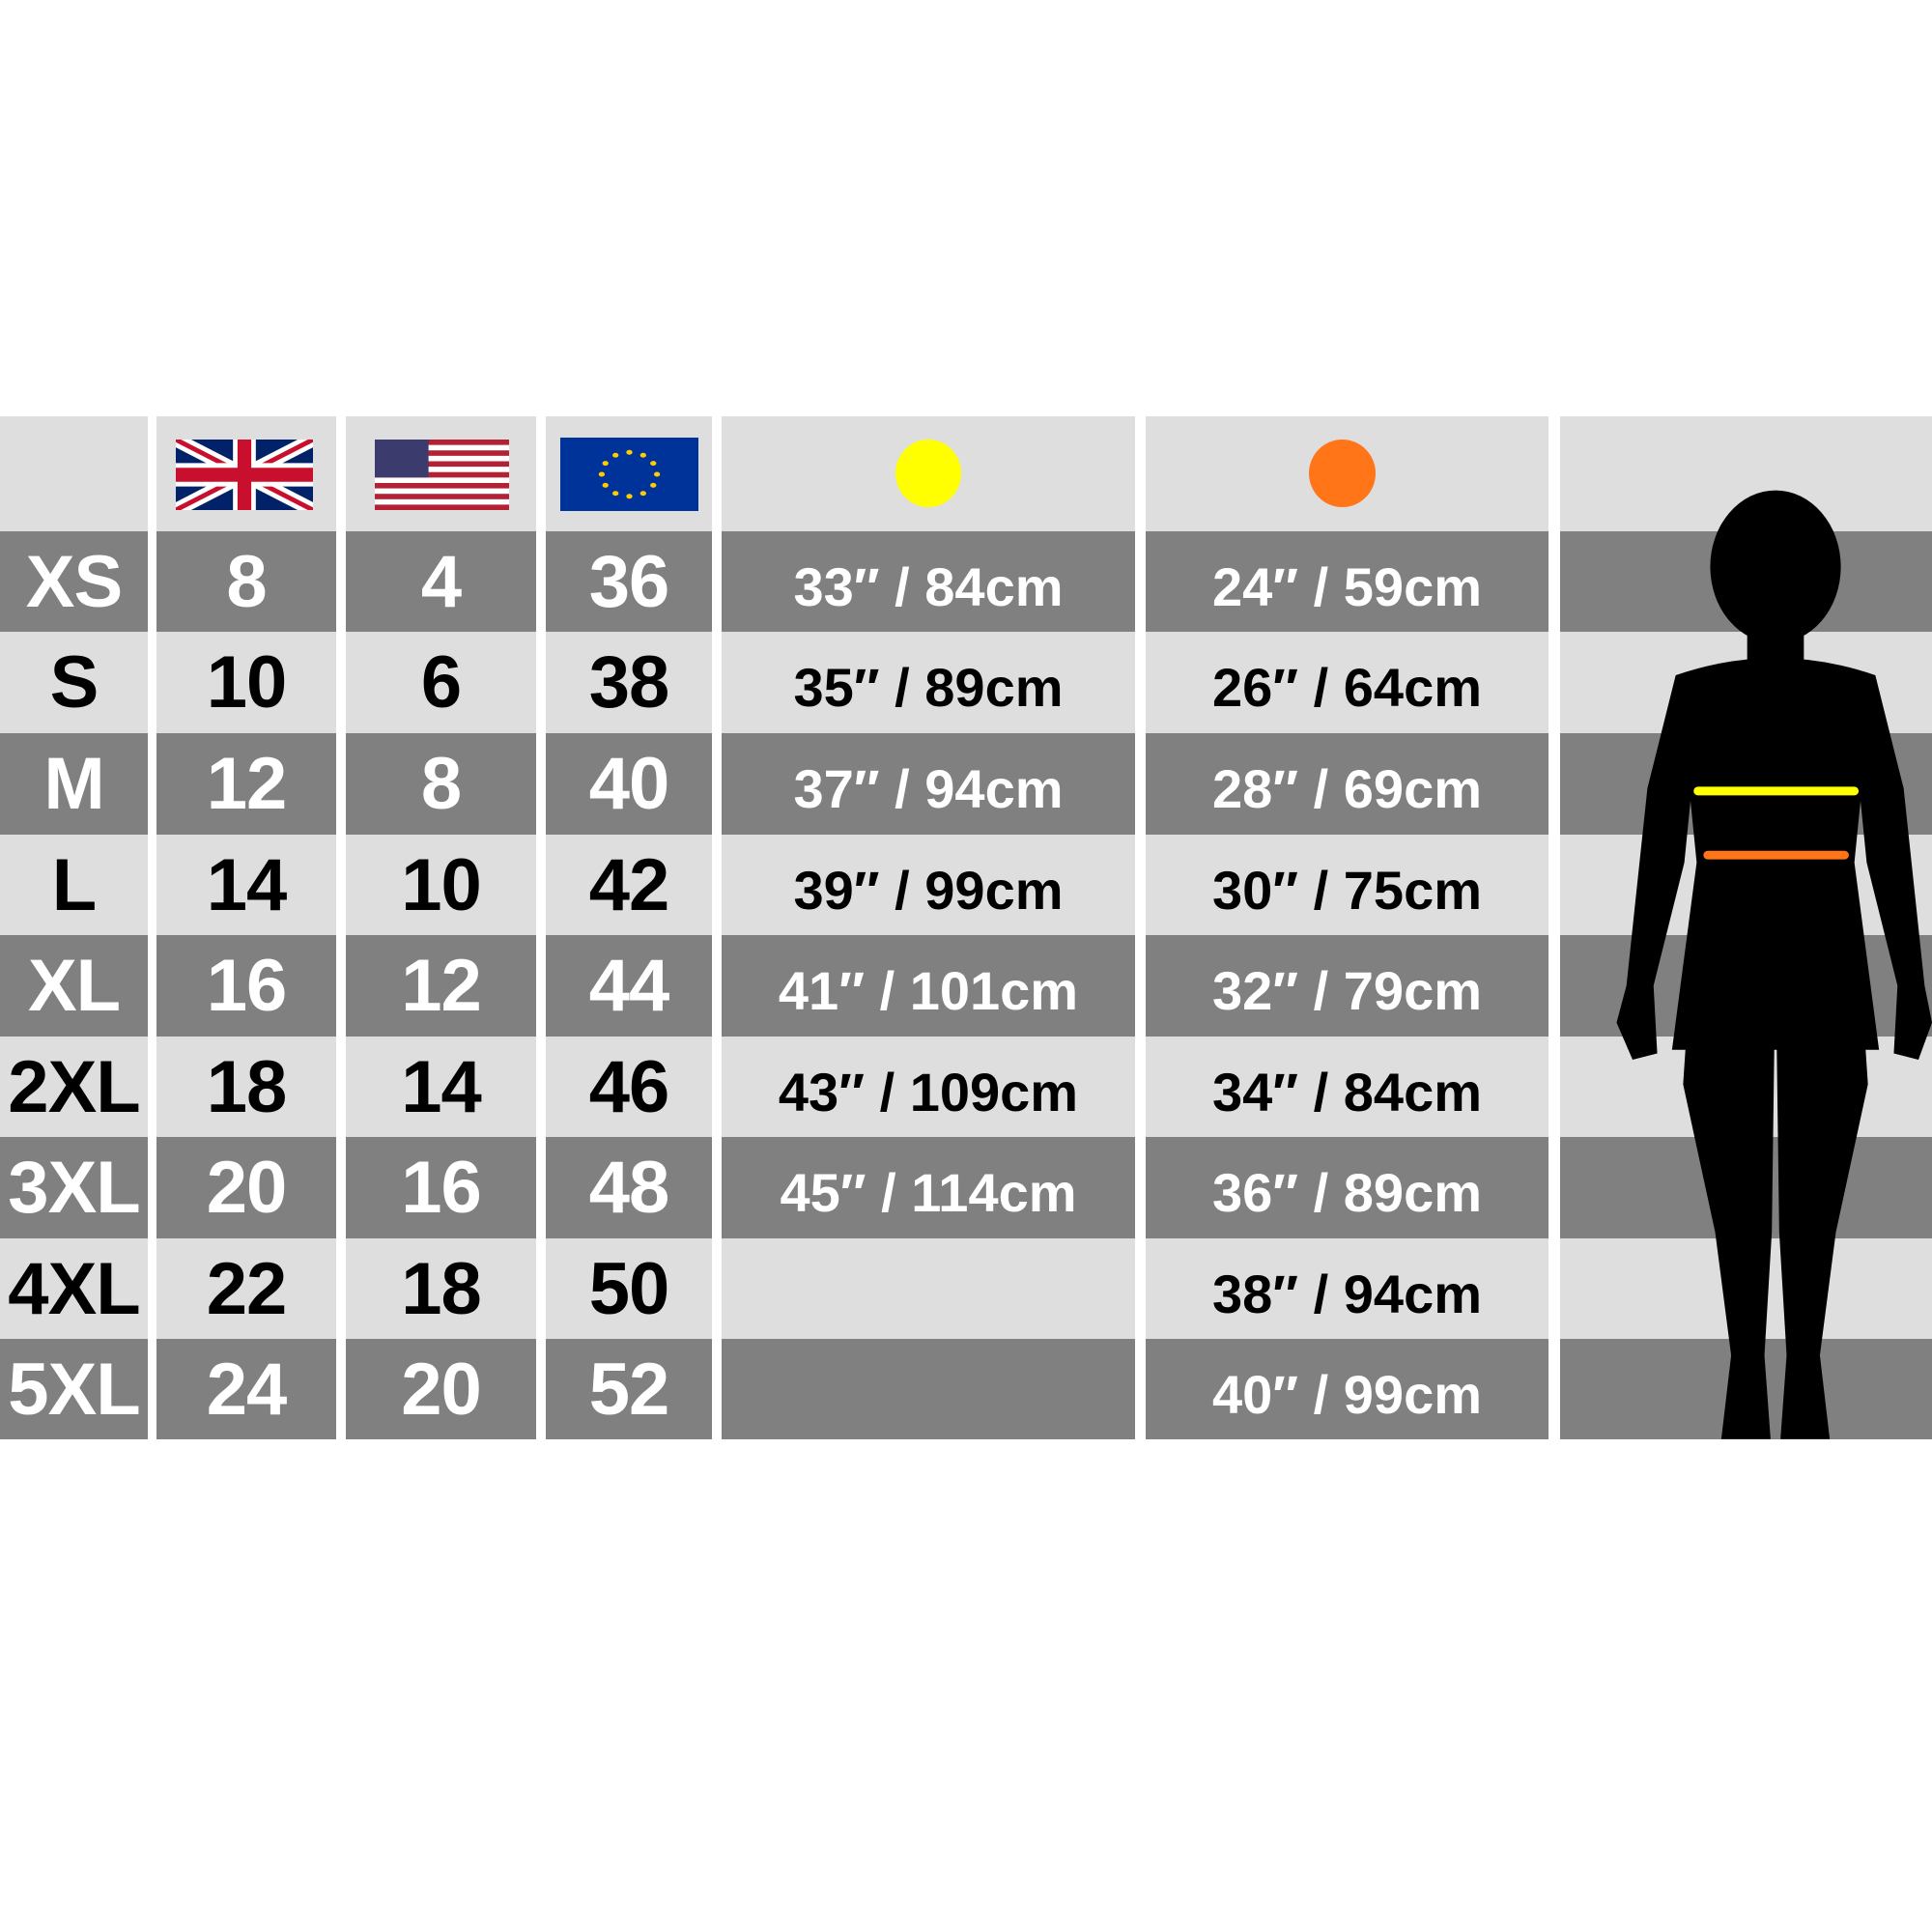  What do you see at coordinates (441, 784) in the screenshot?
I see `us-size: 8` at bounding box center [441, 784].